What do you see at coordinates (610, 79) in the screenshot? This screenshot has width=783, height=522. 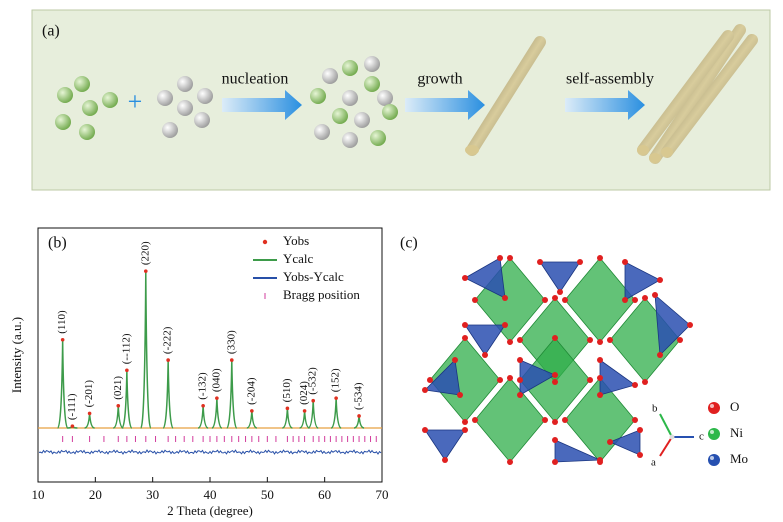 I see `step-label: self-assembly` at bounding box center [610, 79].